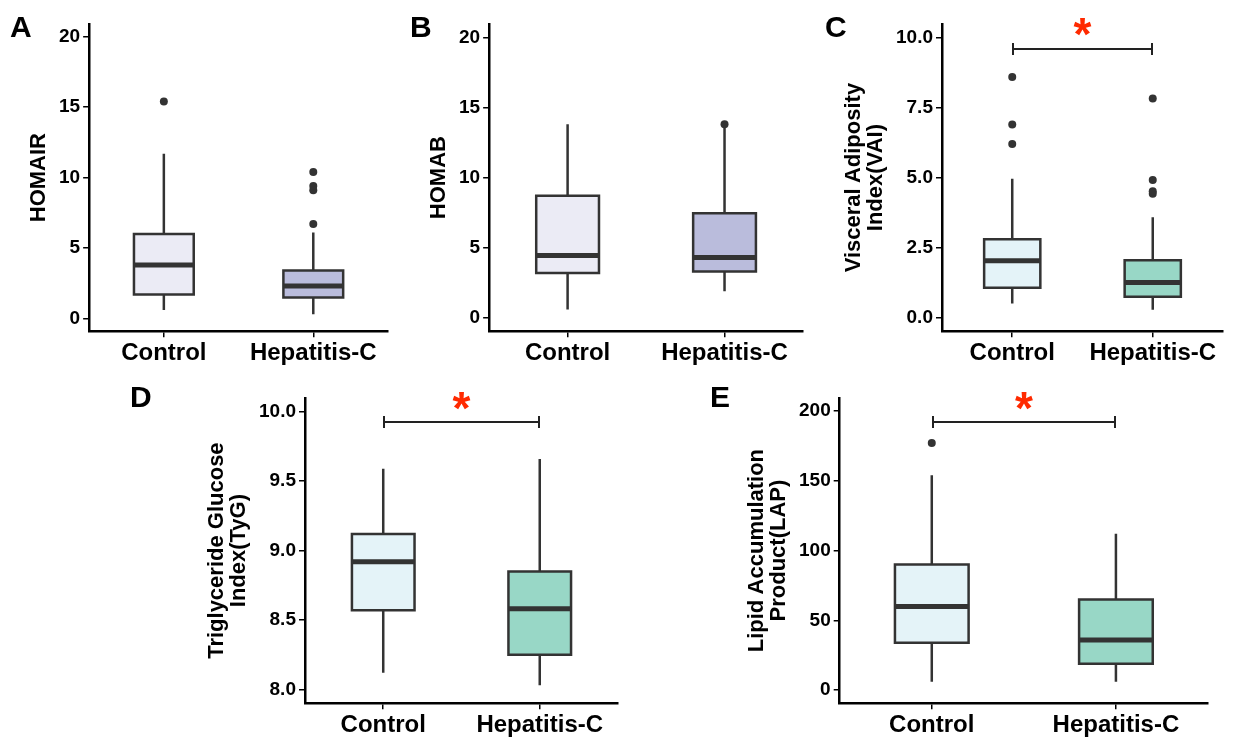 The height and width of the screenshot is (742, 1241). I want to click on y-axis-title: Lipid Accumulation Product(LAP), so click(767, 550).